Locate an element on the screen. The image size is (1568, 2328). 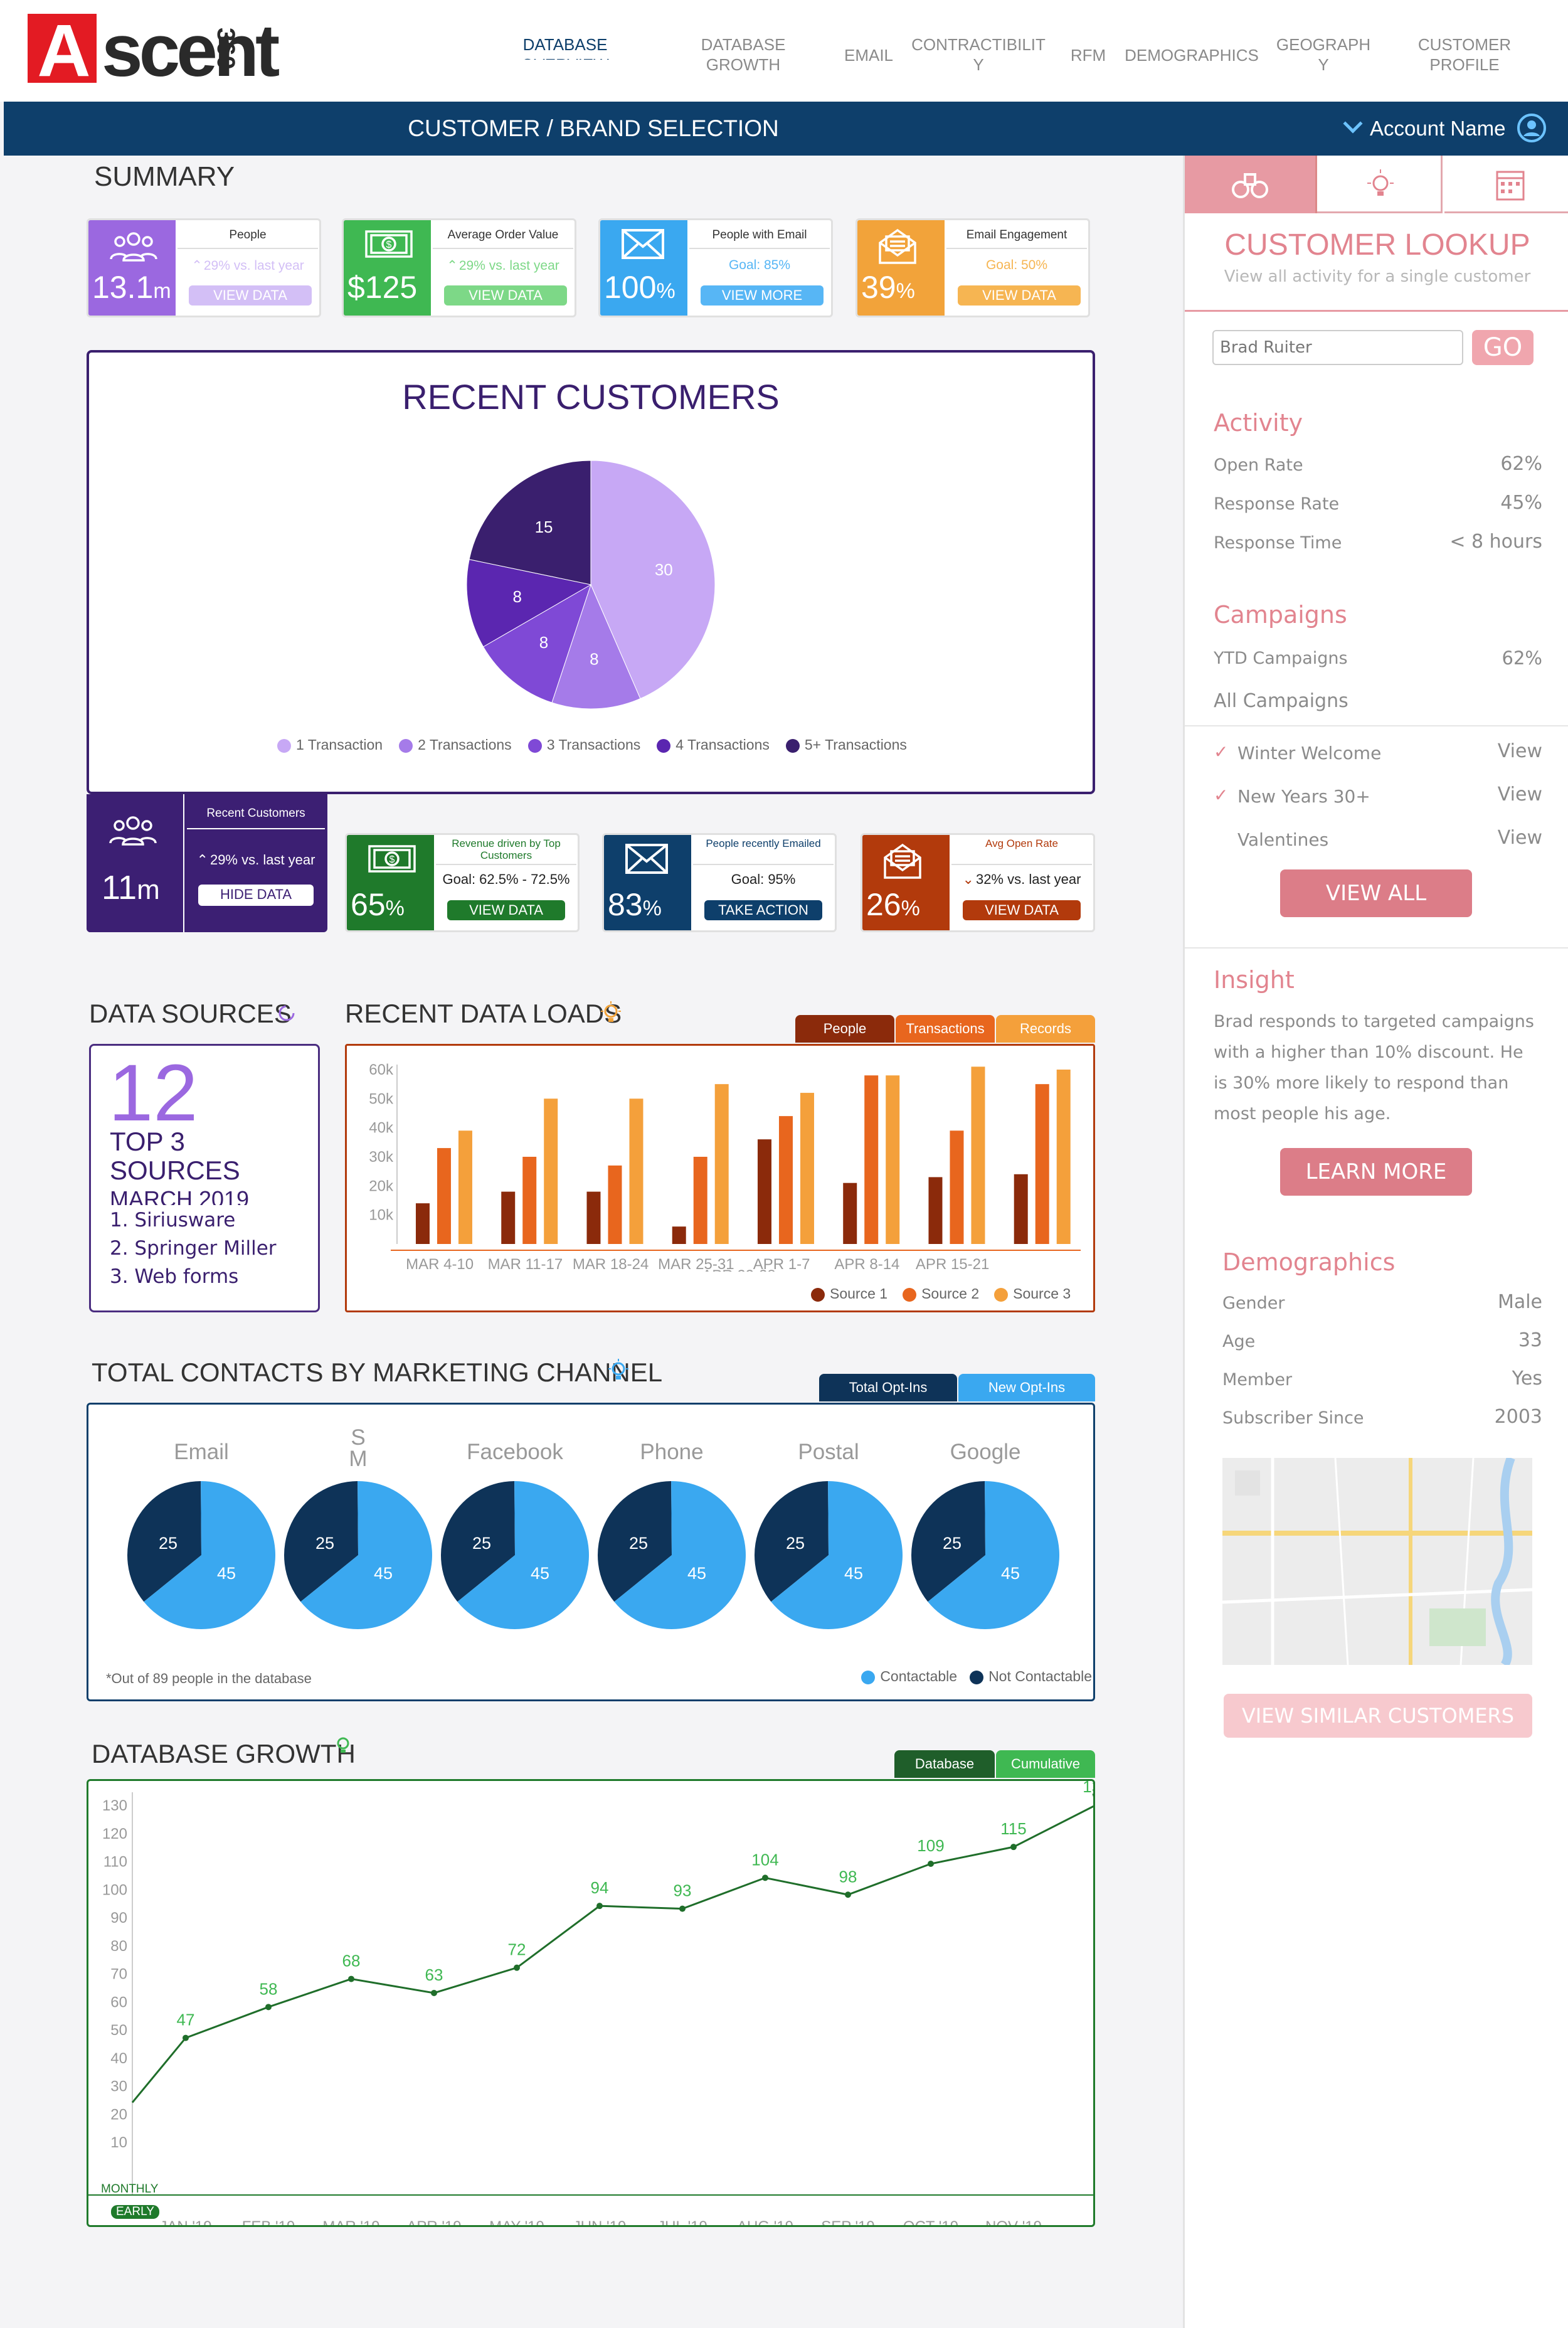
legend-item: 1 Transaction is located at coordinates (330, 745).